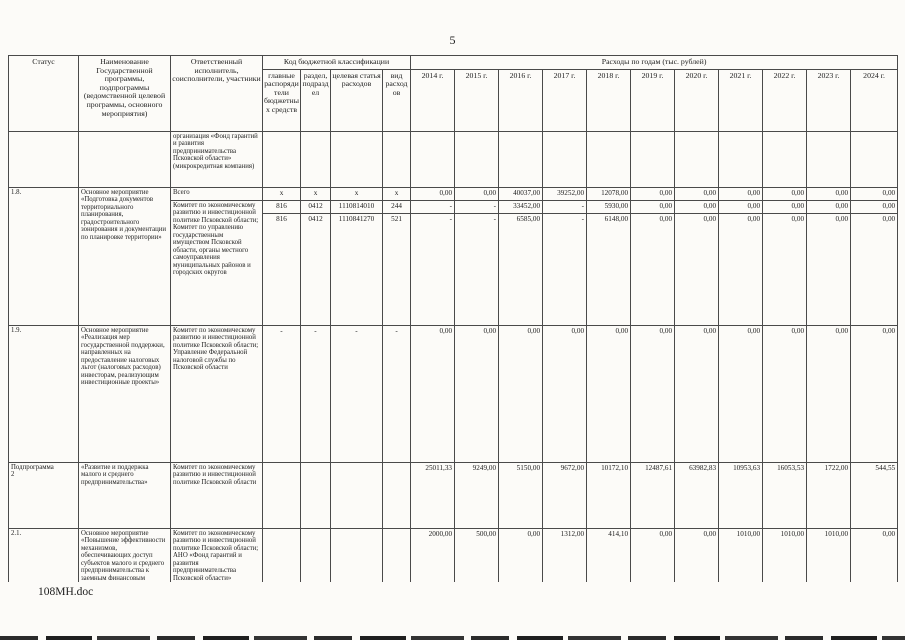 This screenshot has width=905, height=640. I want to click on year-value-cell: 12487,61, so click(653, 495).